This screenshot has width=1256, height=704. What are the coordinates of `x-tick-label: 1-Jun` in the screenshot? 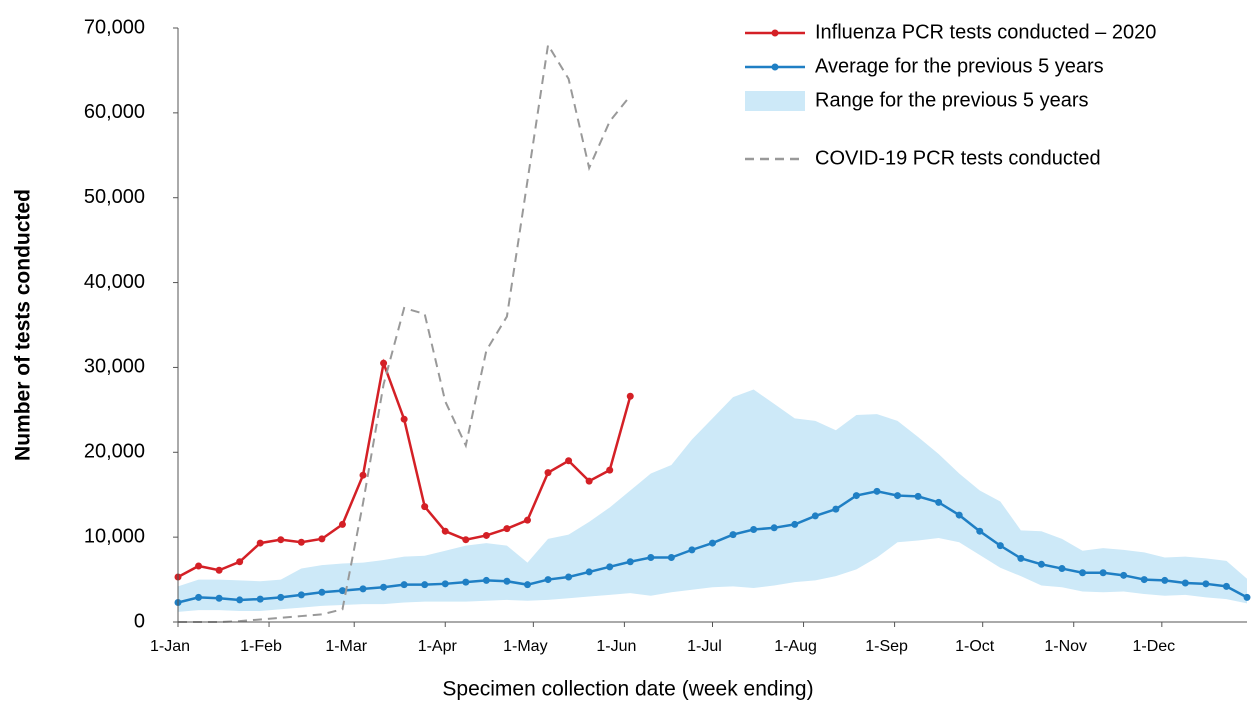 It's located at (616, 646).